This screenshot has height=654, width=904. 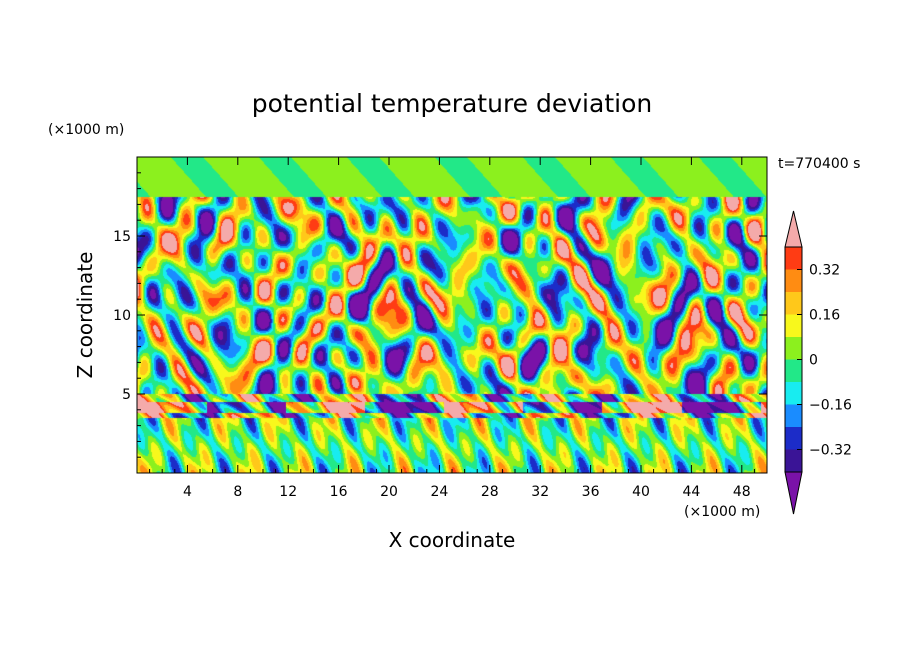 What do you see at coordinates (813, 361) in the screenshot?
I see `colorbar-label: 0` at bounding box center [813, 361].